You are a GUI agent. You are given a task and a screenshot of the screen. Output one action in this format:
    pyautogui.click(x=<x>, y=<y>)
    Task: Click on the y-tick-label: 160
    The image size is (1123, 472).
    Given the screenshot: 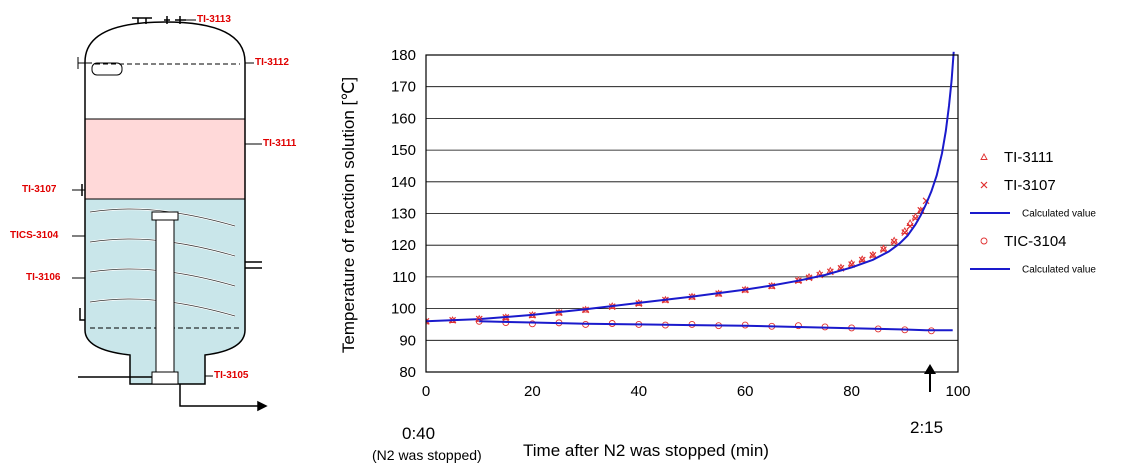 What is the action you would take?
    pyautogui.click(x=403, y=118)
    